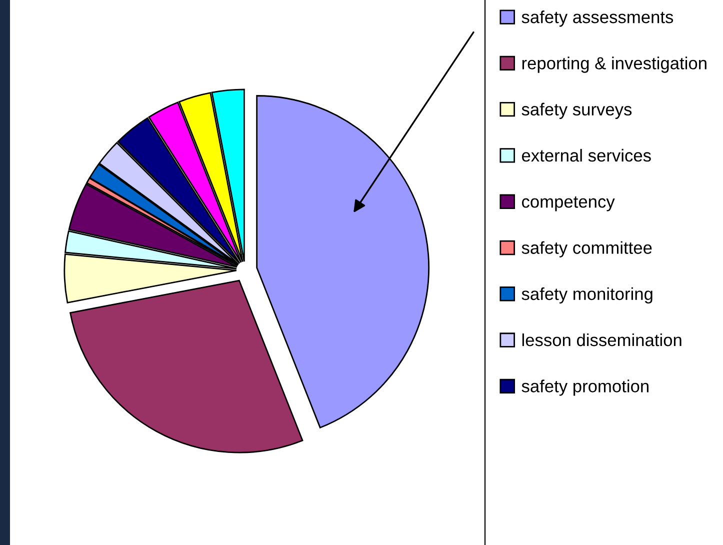 The height and width of the screenshot is (545, 723). I want to click on legend-label: safety committee, so click(587, 249).